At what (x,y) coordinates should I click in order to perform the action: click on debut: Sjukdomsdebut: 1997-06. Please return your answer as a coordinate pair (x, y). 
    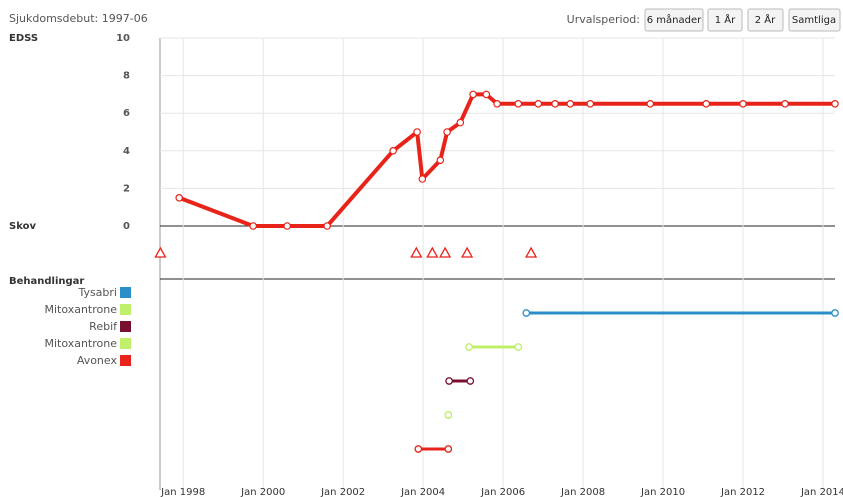
    Looking at the image, I should click on (78, 18).